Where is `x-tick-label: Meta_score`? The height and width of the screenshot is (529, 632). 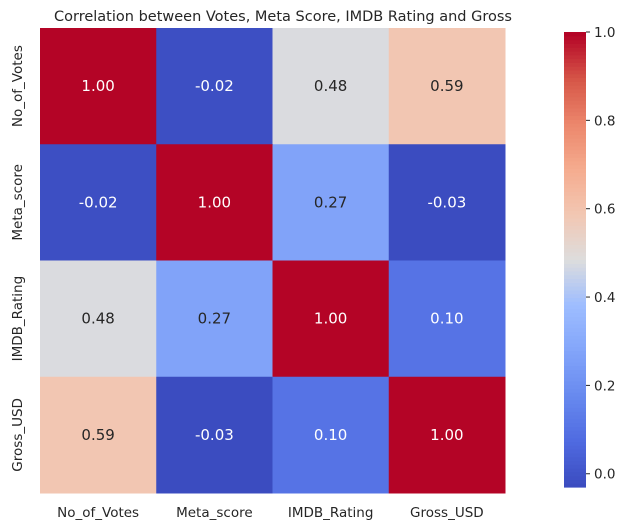 x-tick-label: Meta_score is located at coordinates (214, 513).